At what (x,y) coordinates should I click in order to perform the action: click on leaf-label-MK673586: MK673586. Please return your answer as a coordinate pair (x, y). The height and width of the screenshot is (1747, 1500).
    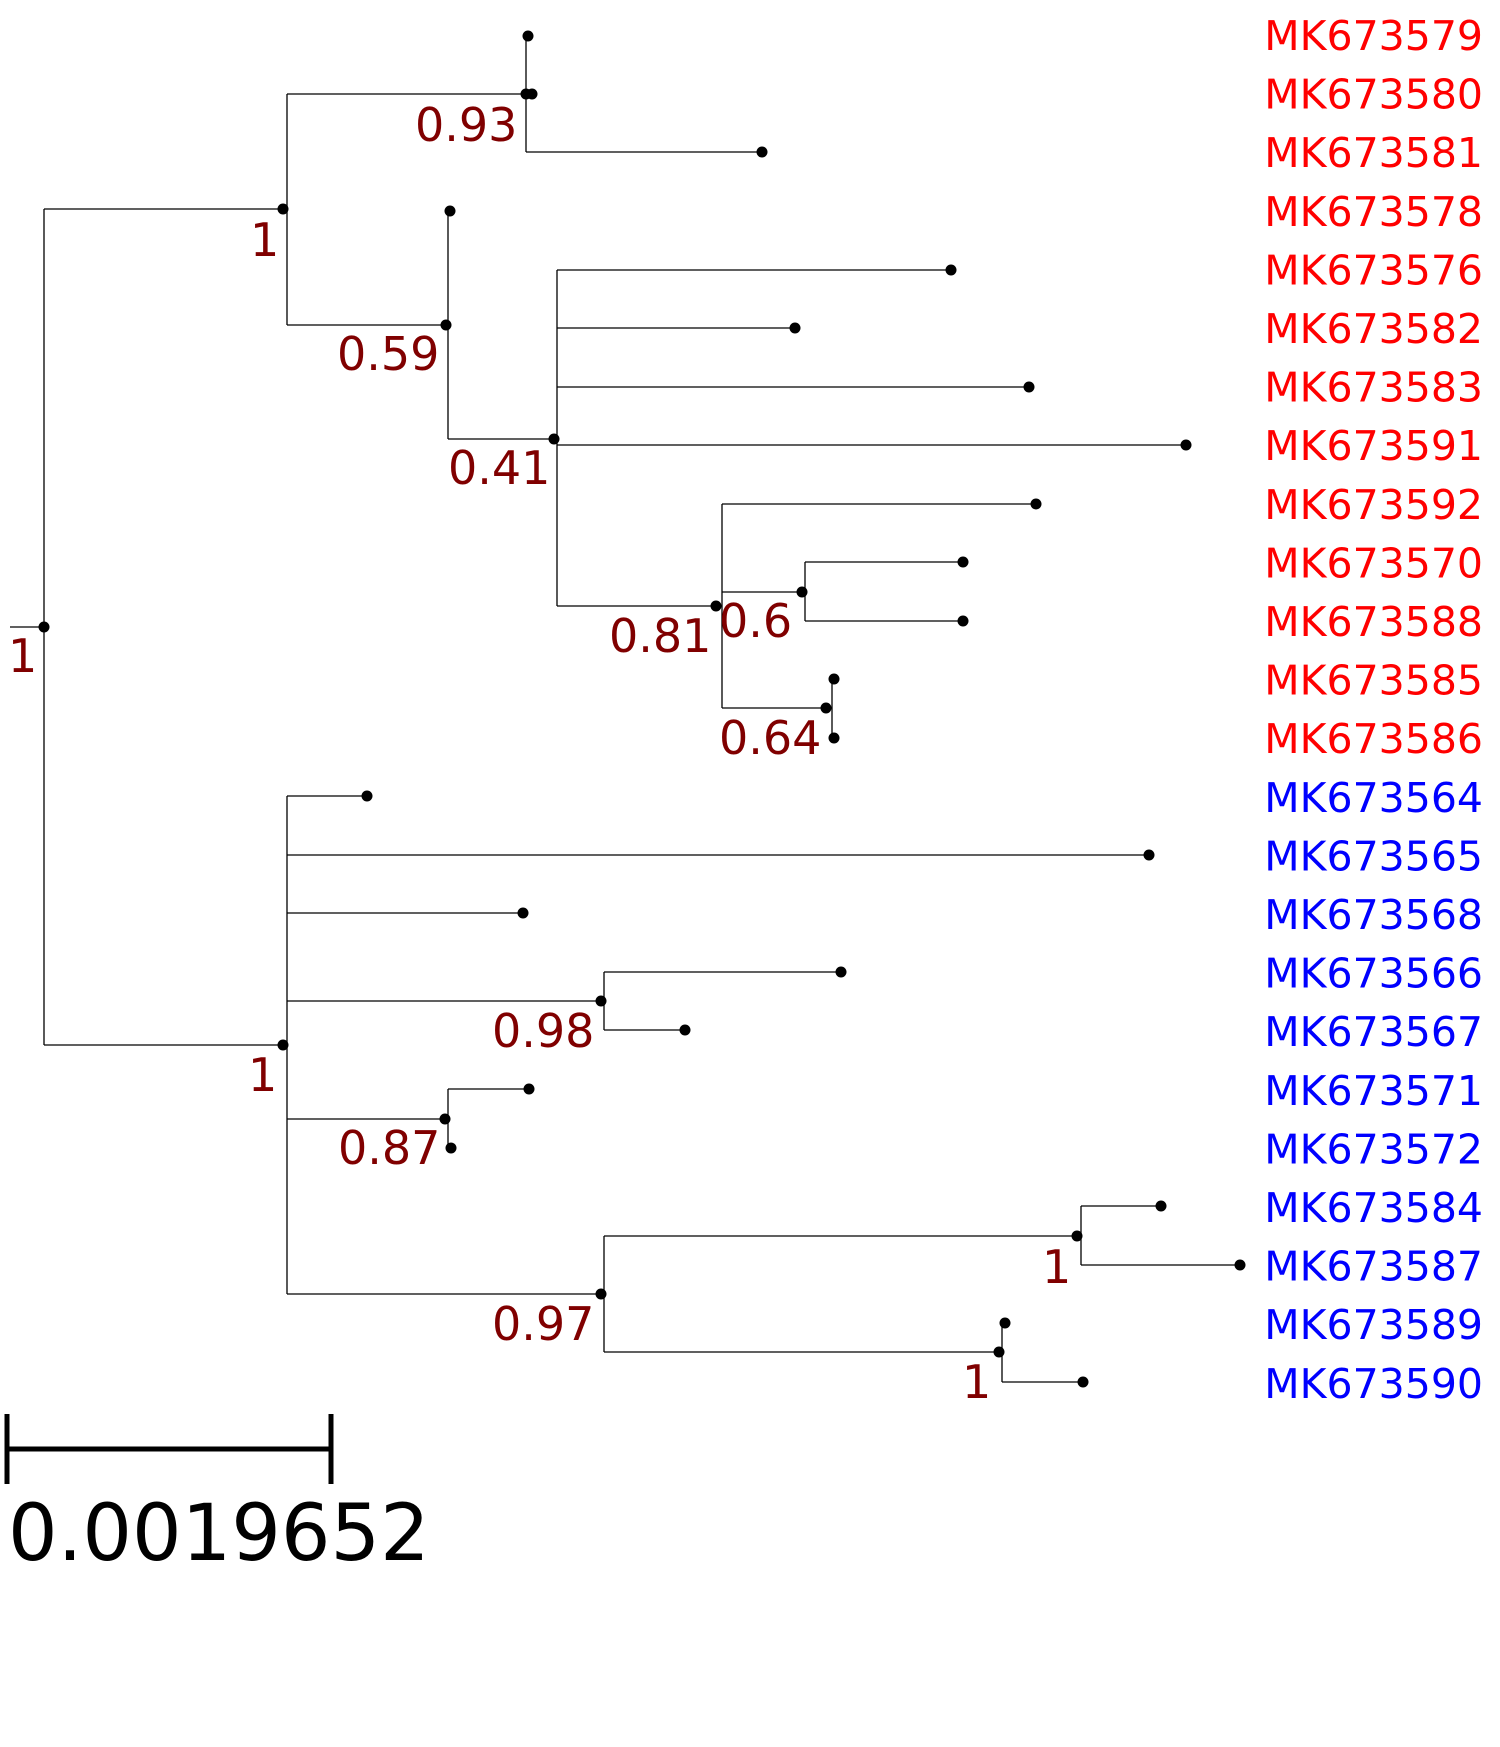
    Looking at the image, I should click on (1373, 739).